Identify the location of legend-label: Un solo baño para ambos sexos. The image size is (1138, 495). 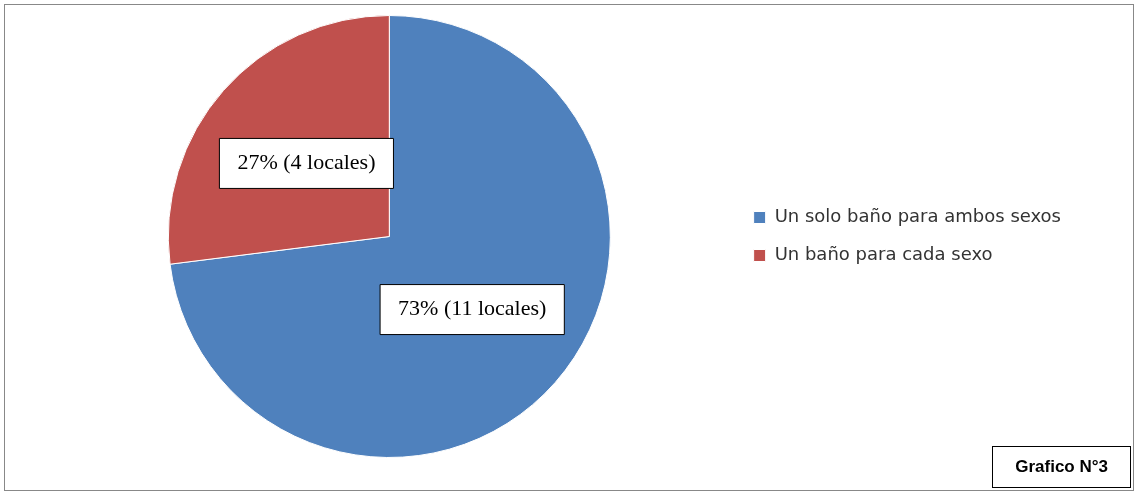
(918, 216).